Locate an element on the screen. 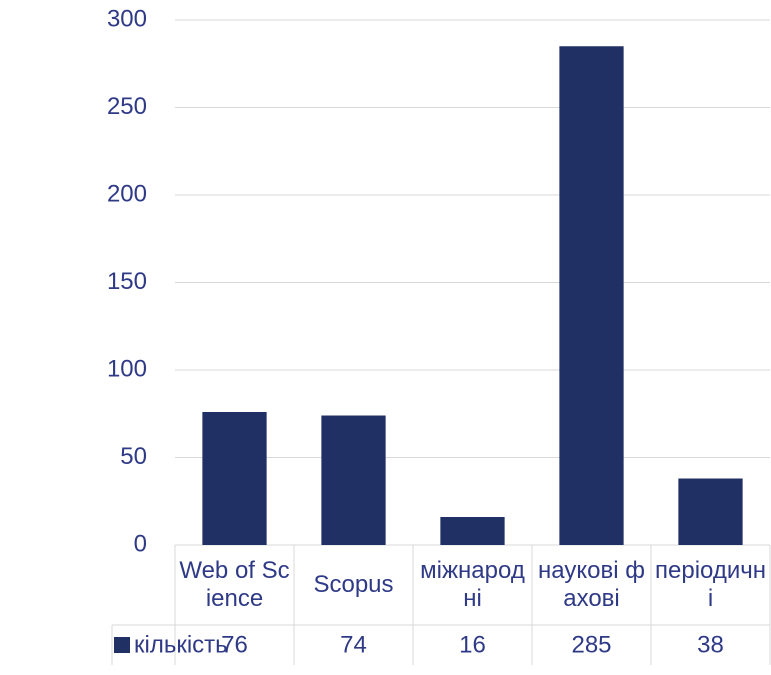  x-tick-label: Scopus is located at coordinates (353, 584).